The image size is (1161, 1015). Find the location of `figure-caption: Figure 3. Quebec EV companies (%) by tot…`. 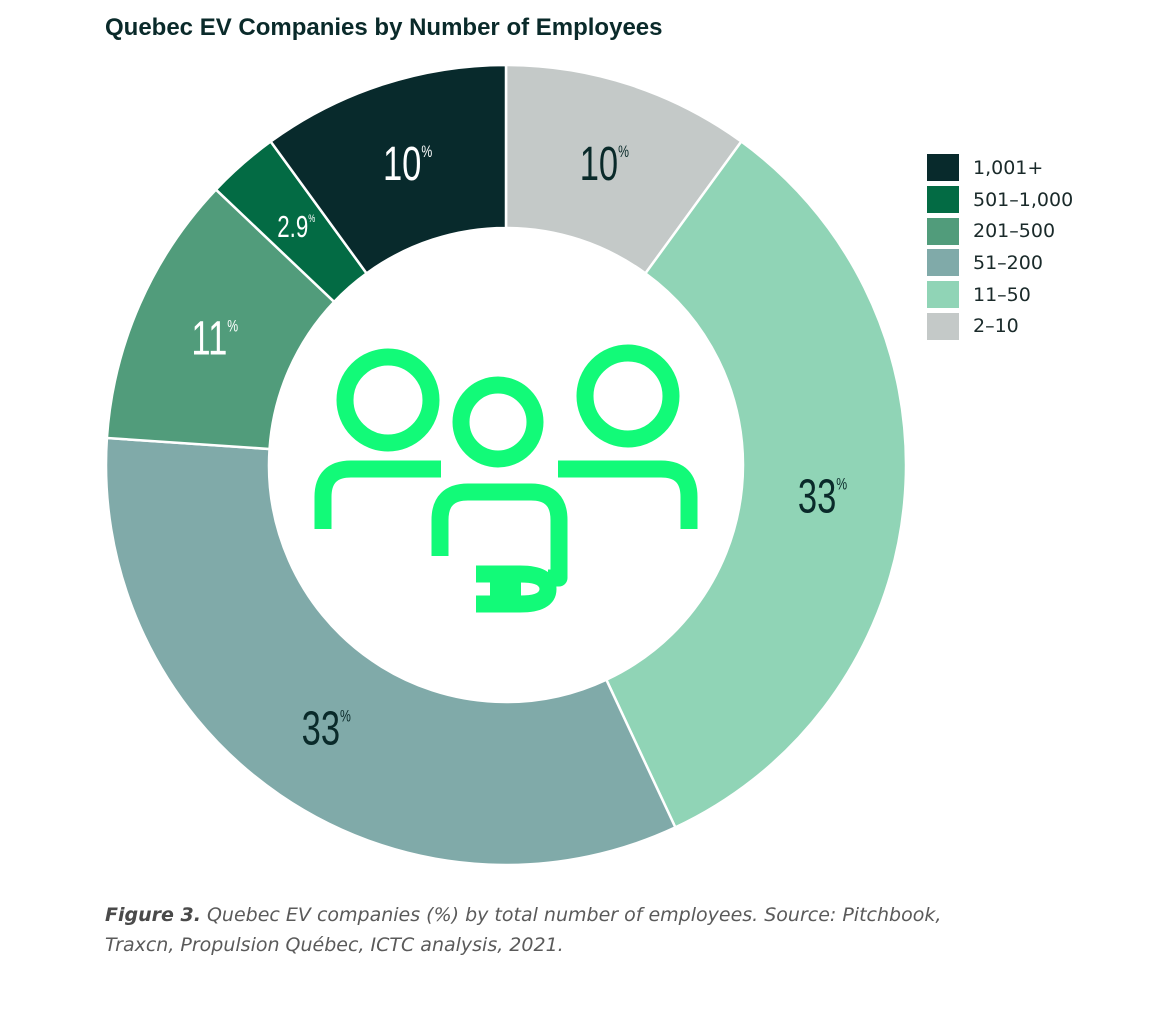

figure-caption: Figure 3. Quebec EV companies (%) by tot… is located at coordinates (545, 930).